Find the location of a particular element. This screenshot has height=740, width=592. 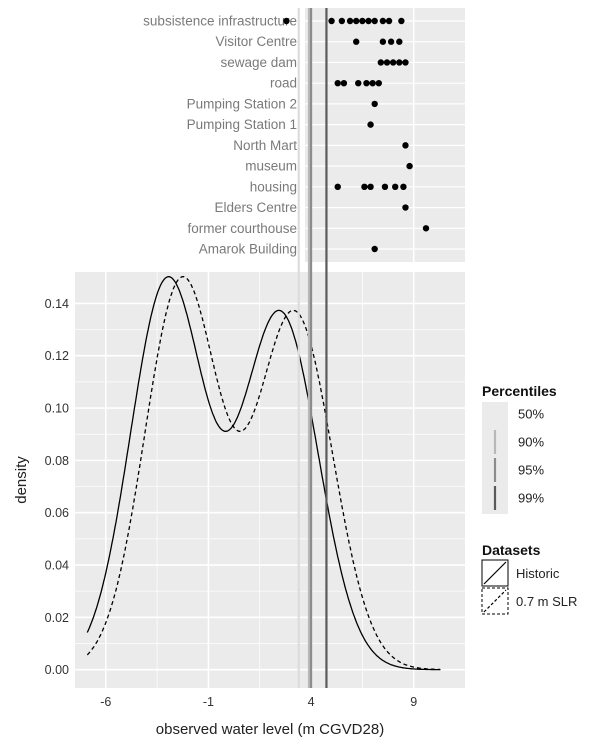

x-tick-label: -6 is located at coordinates (105, 702).